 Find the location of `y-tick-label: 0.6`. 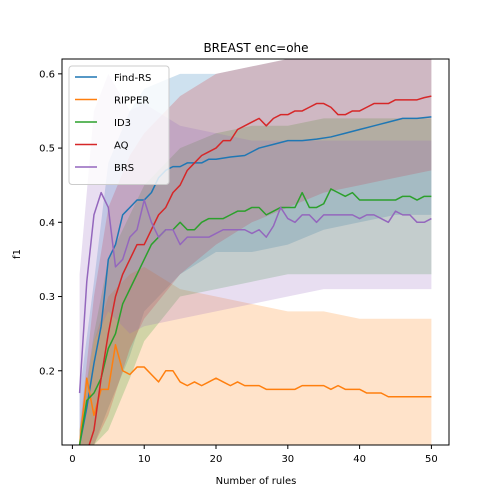

y-tick-label: 0.6 is located at coordinates (47, 74).